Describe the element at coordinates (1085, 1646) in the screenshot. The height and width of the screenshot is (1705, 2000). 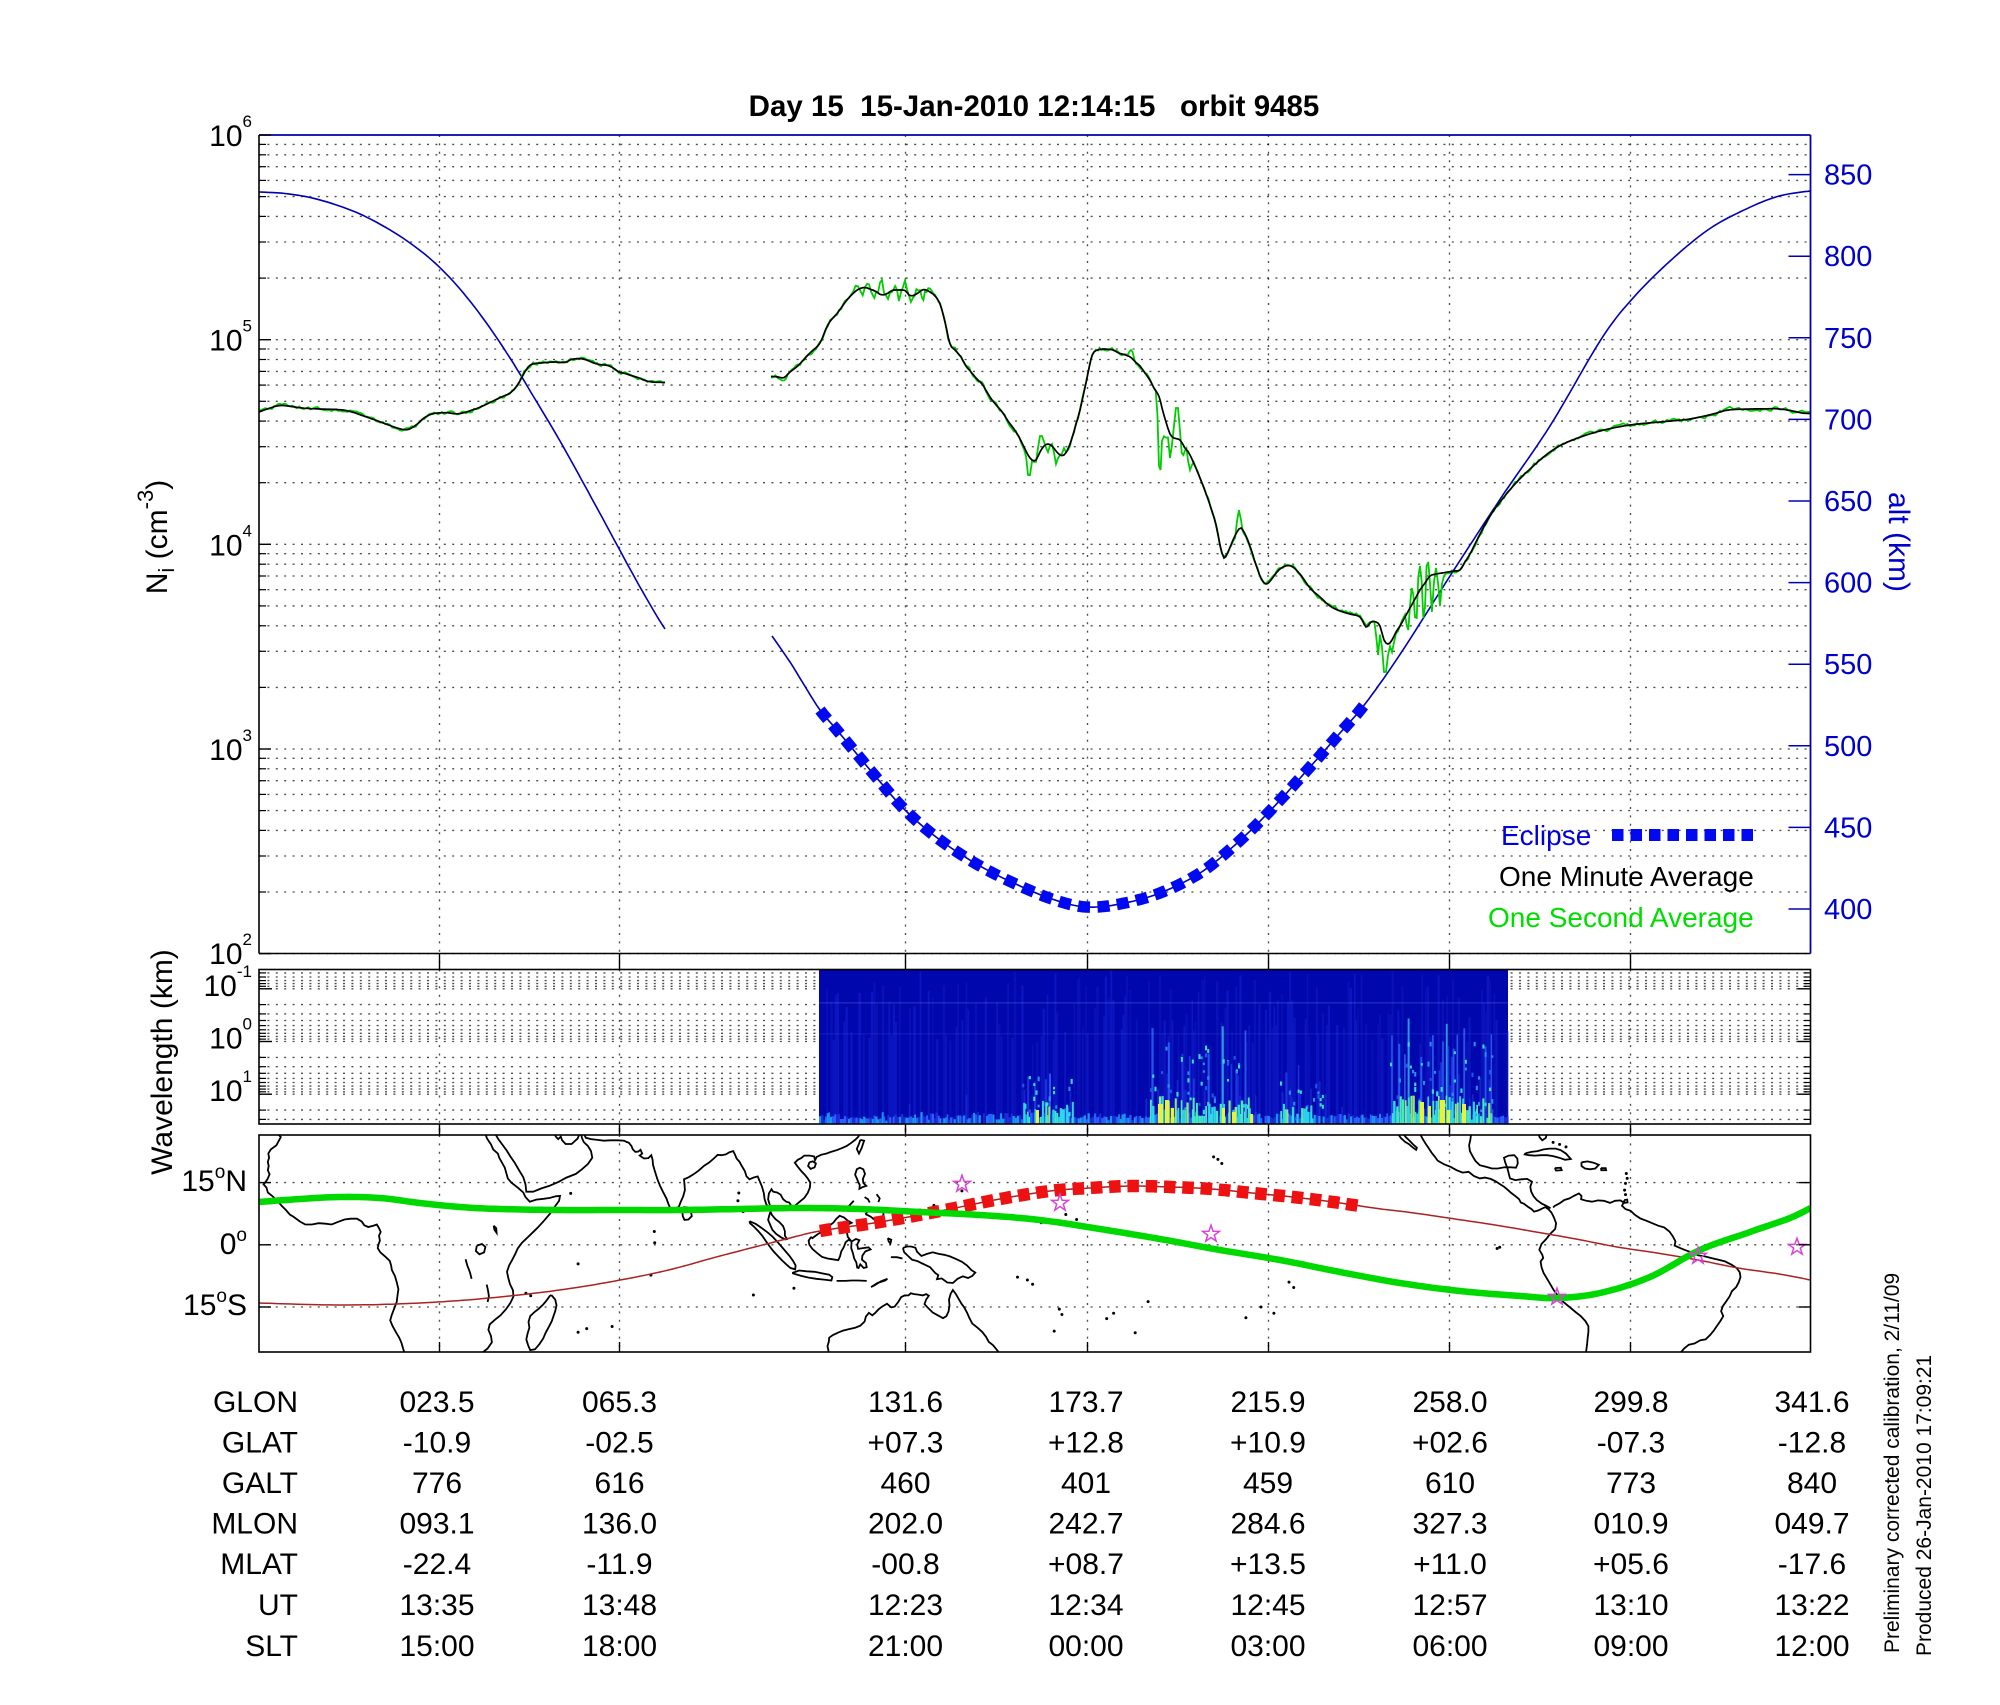
I see `svg-text: 00:00` at that location.